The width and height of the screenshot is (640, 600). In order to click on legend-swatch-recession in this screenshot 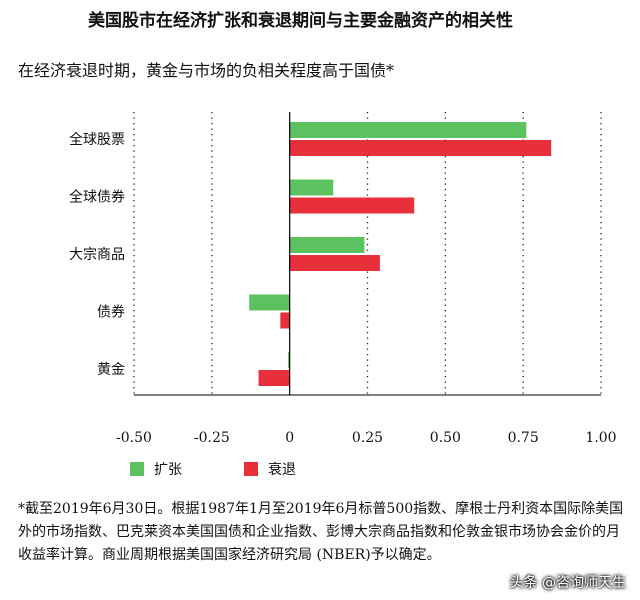, I will do `click(251, 469)`.